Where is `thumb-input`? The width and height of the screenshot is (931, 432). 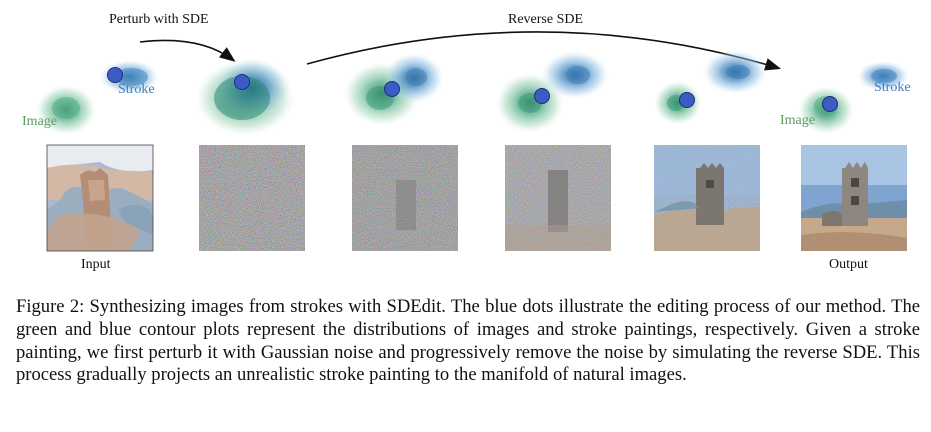
thumb-input is located at coordinates (100, 198).